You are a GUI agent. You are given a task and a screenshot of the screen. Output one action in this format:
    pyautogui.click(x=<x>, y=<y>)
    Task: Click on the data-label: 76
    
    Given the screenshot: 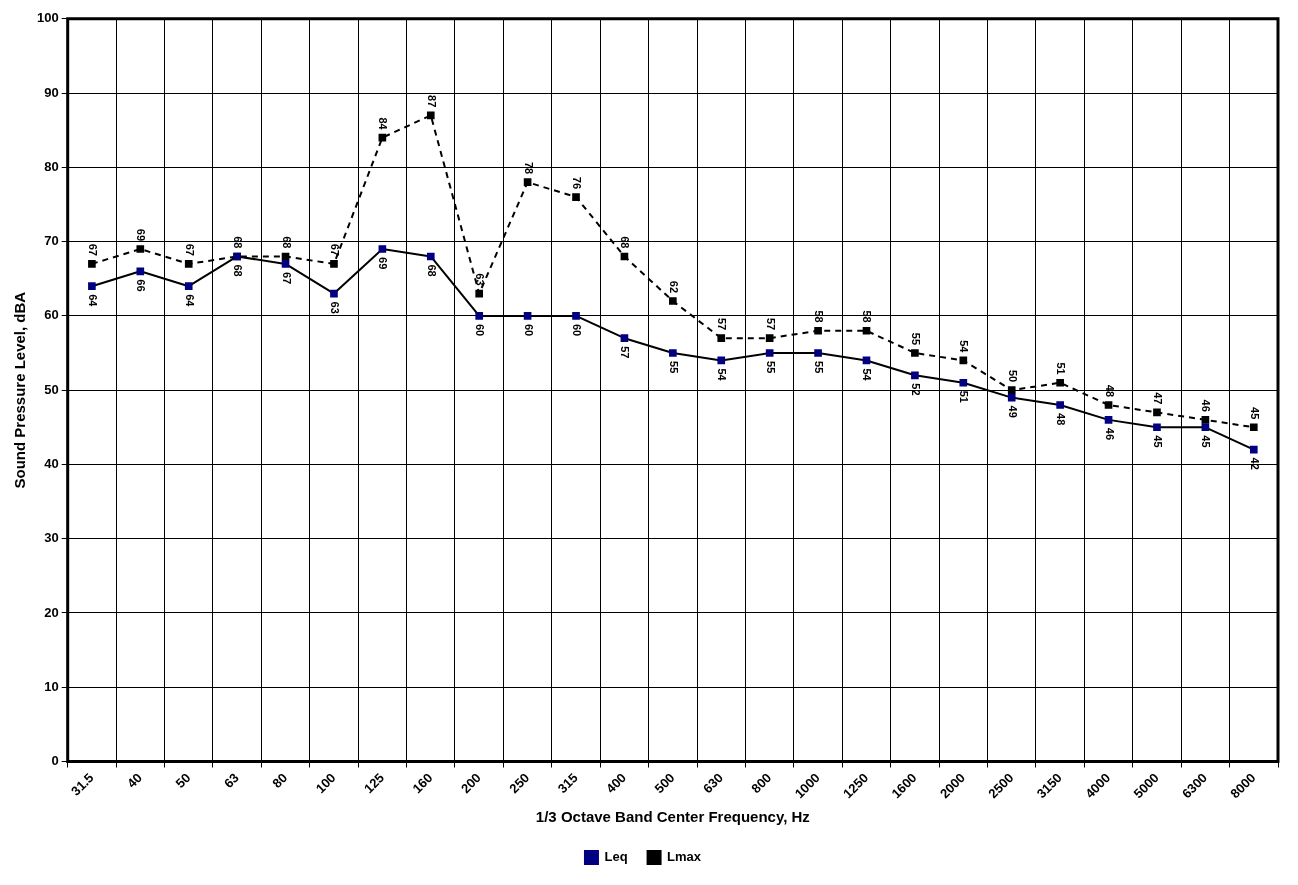 What is the action you would take?
    pyautogui.click(x=576, y=183)
    